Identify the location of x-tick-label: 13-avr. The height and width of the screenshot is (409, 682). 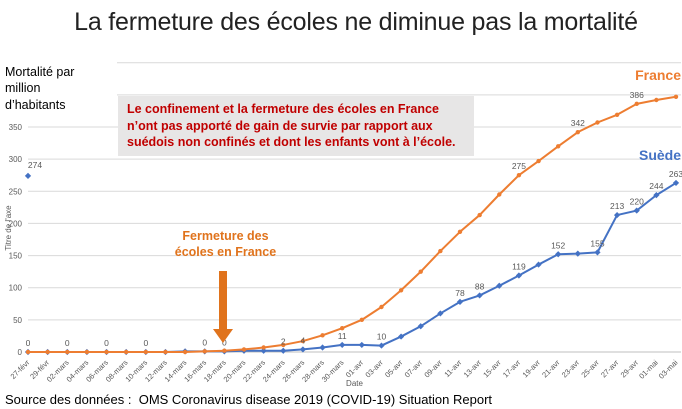
(473, 369).